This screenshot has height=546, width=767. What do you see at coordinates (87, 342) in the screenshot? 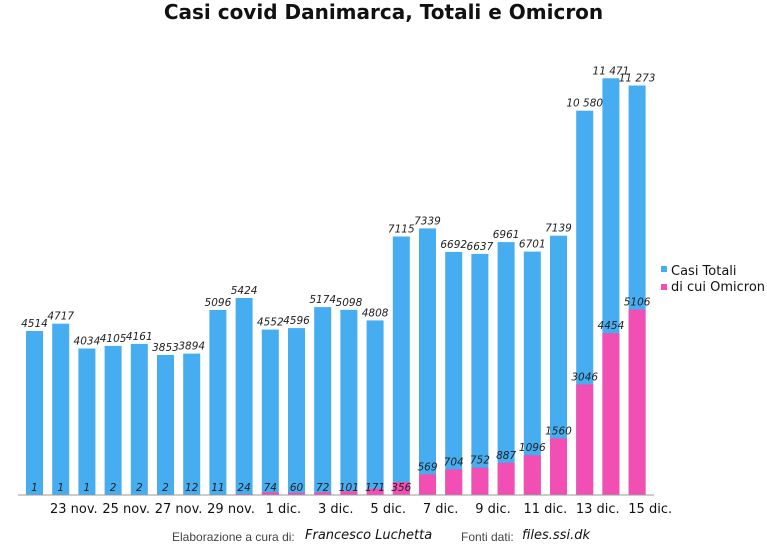
I see `value-label-totali: 4034` at bounding box center [87, 342].